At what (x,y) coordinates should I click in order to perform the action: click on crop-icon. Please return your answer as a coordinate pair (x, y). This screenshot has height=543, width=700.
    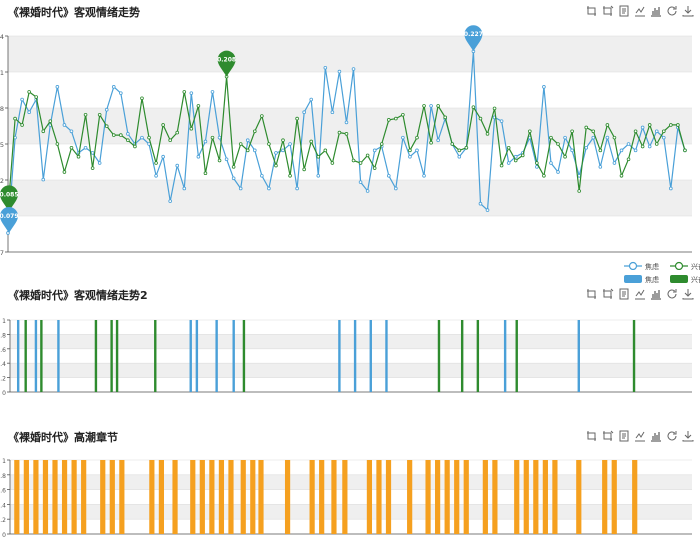
    Looking at the image, I should click on (592, 294).